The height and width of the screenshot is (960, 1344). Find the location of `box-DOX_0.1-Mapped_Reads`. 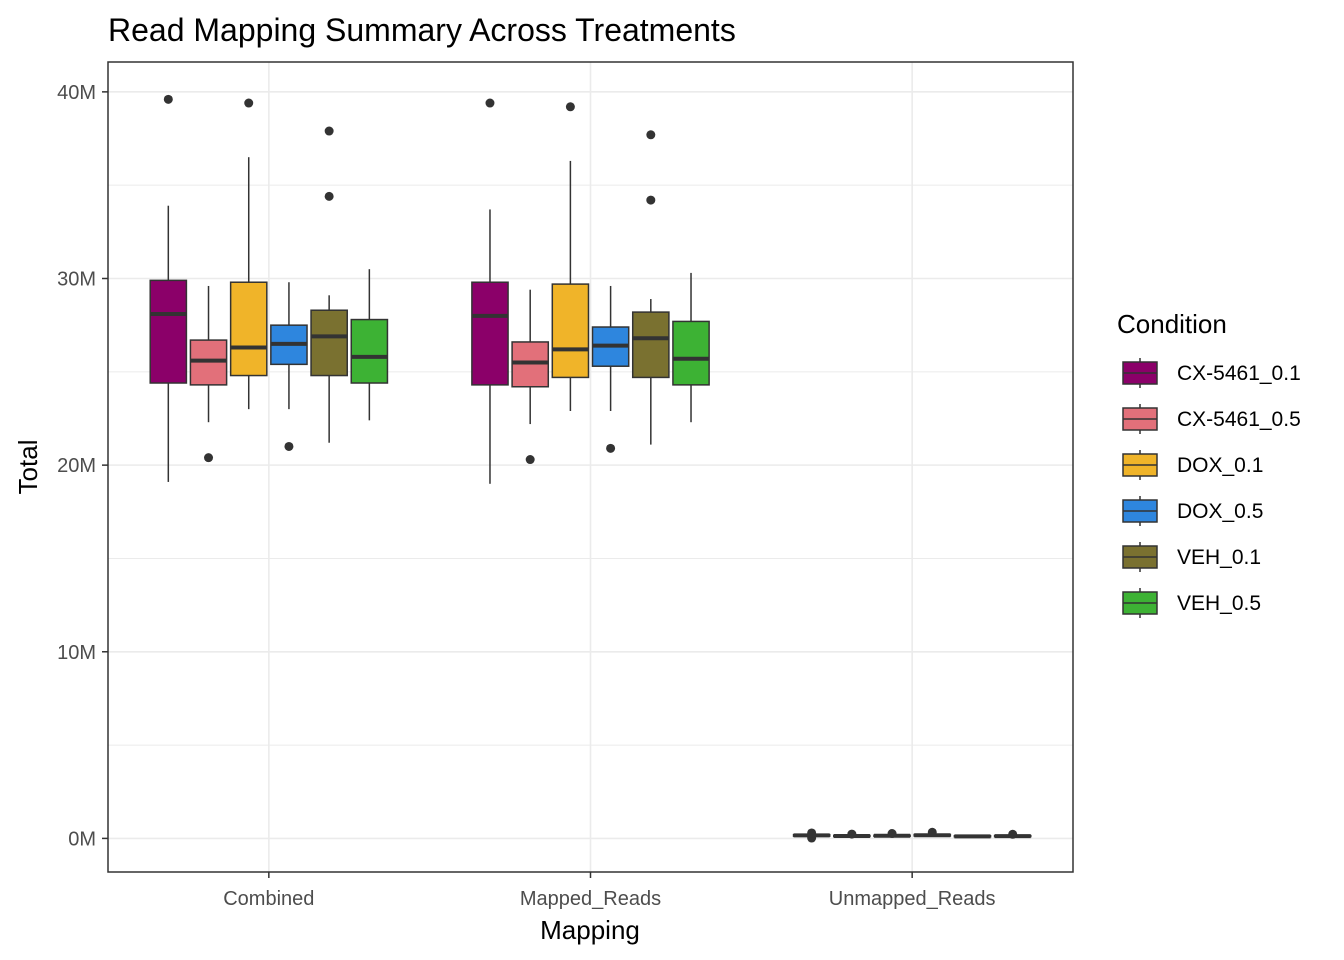

box-DOX_0.1-Mapped_Reads is located at coordinates (570, 257).